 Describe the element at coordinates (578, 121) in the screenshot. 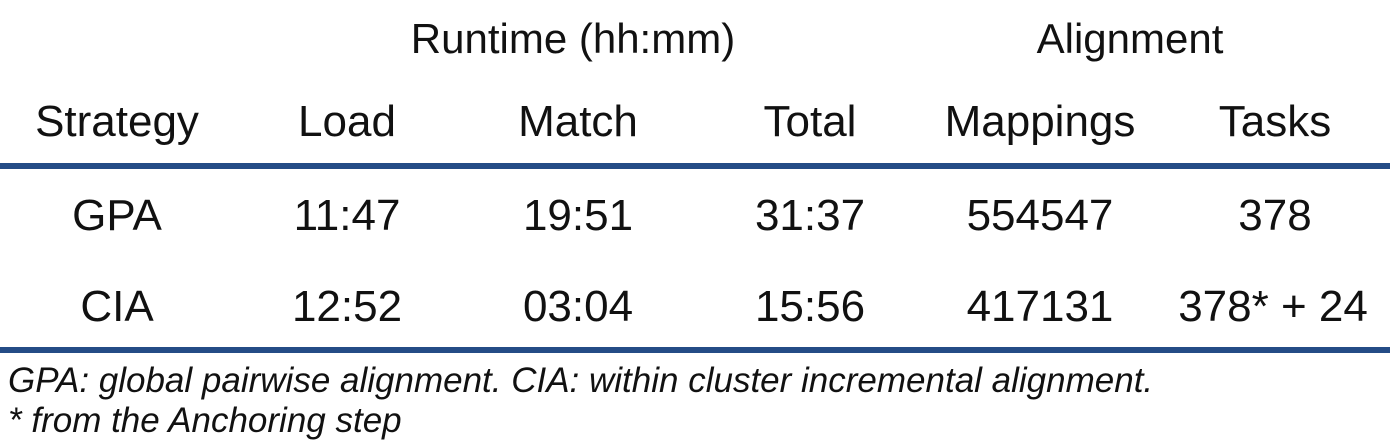

I see `column-header-match: Match` at that location.